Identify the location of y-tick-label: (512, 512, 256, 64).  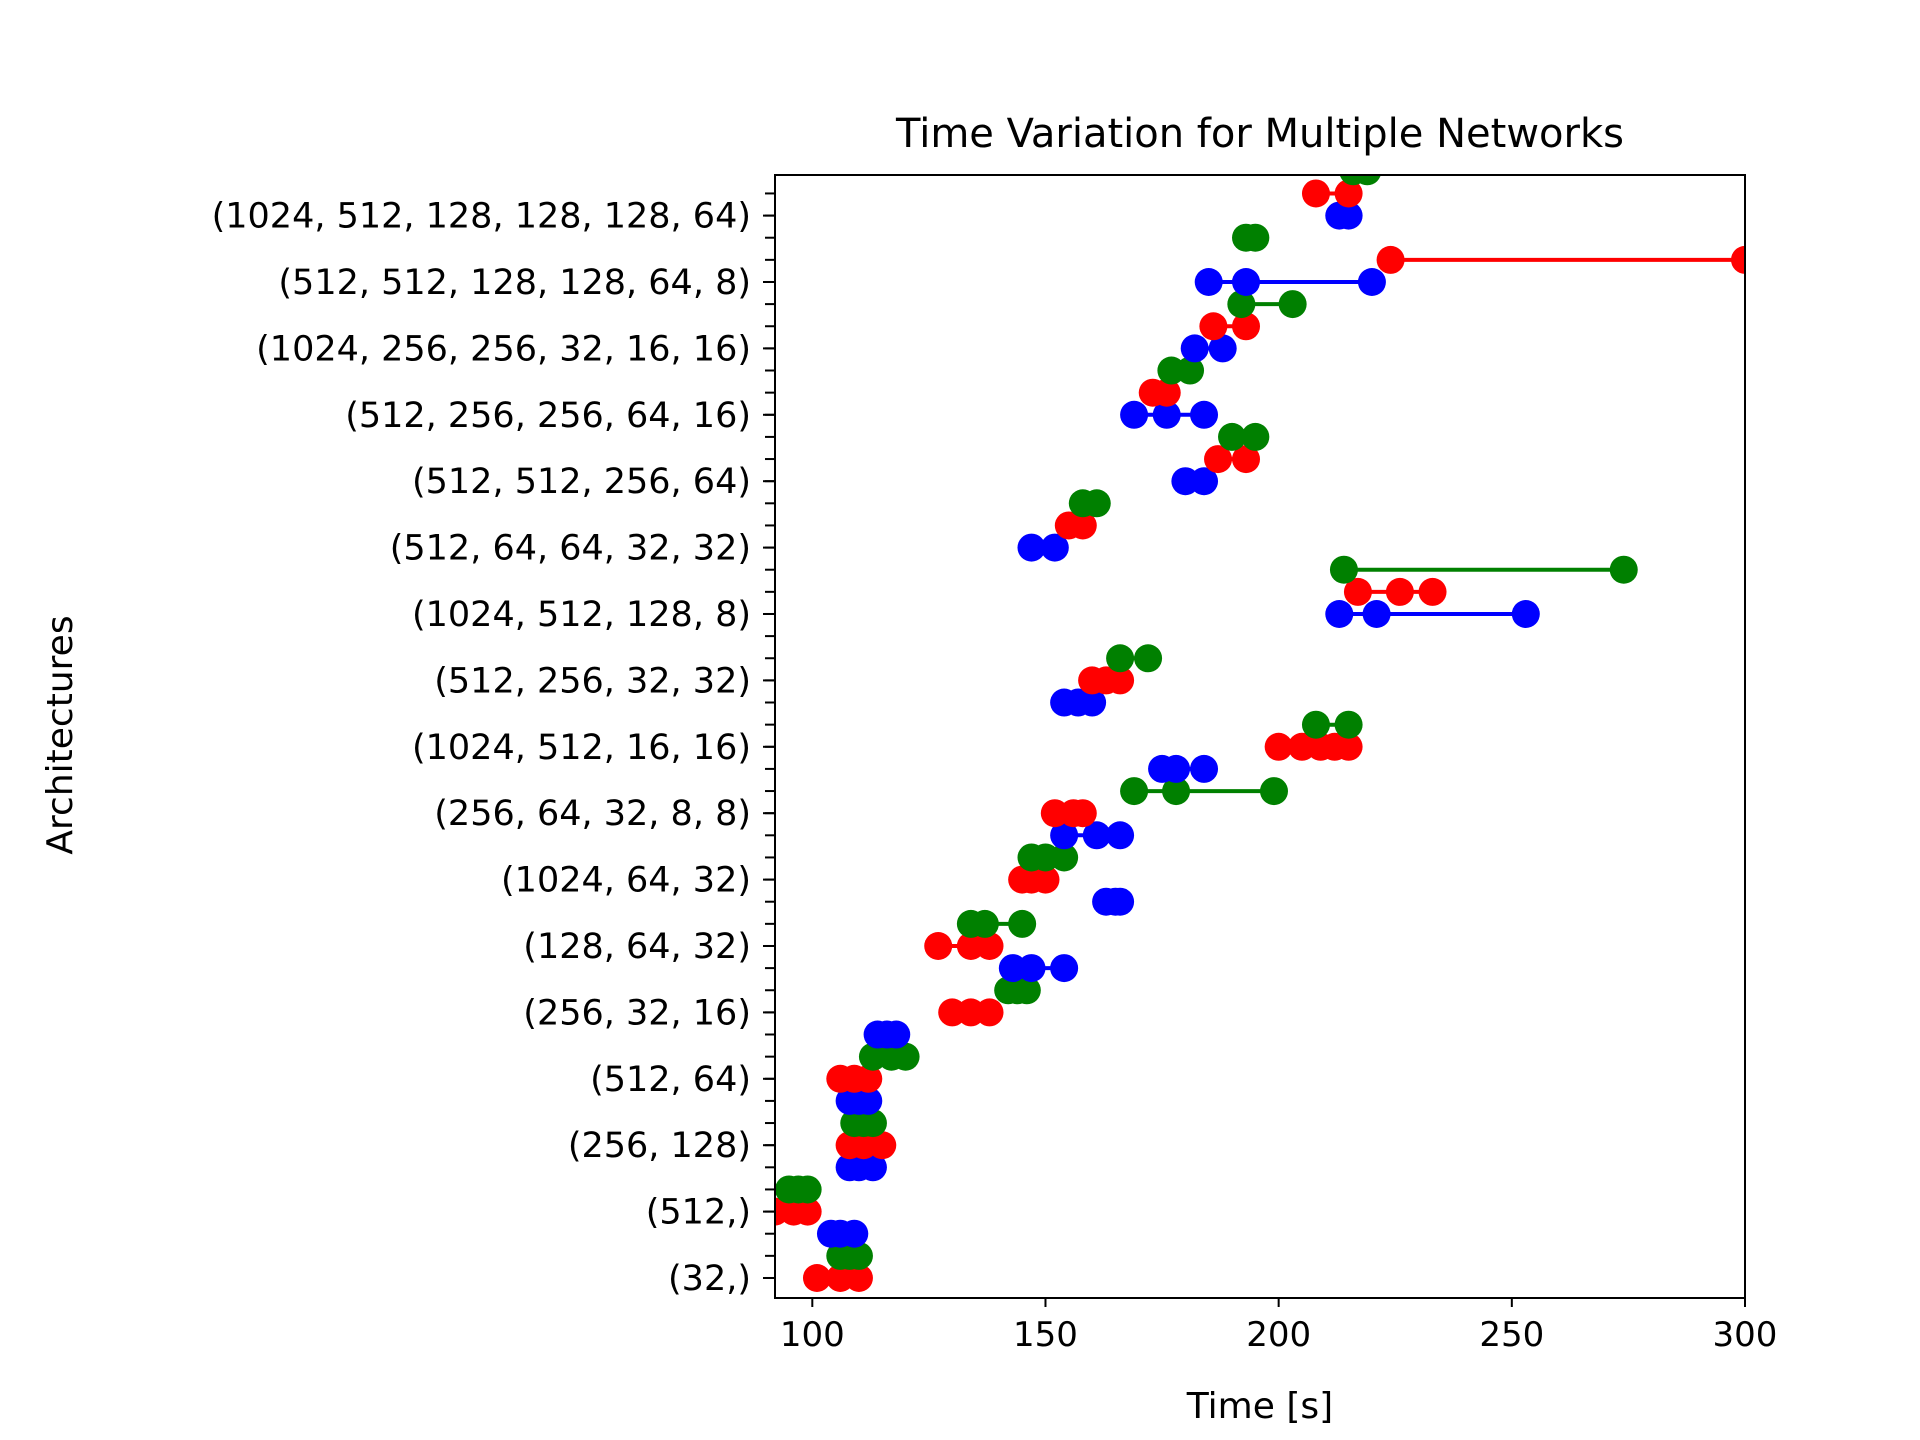
(581, 482).